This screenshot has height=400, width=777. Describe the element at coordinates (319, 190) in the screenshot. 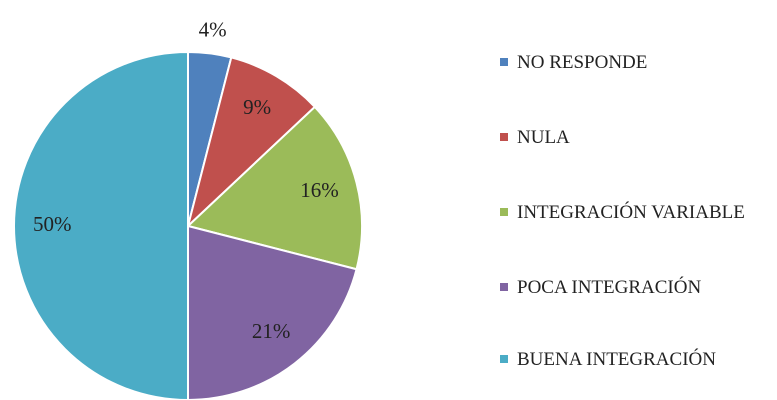

I see `data-label: 16%` at that location.